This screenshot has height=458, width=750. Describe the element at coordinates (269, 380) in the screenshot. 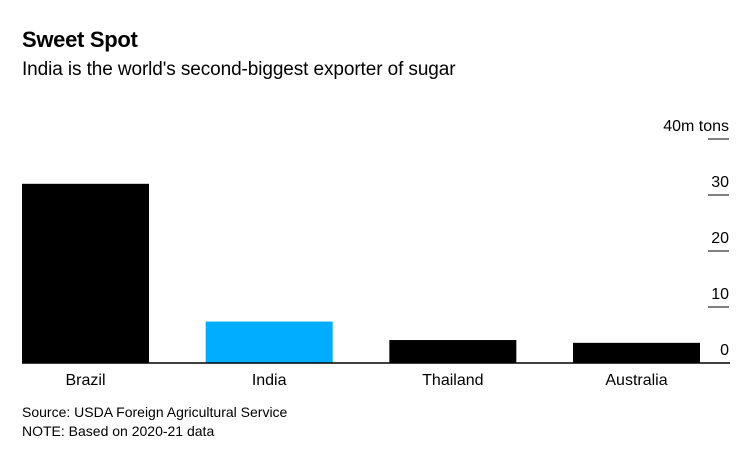

I see `x-tick-label: India` at that location.